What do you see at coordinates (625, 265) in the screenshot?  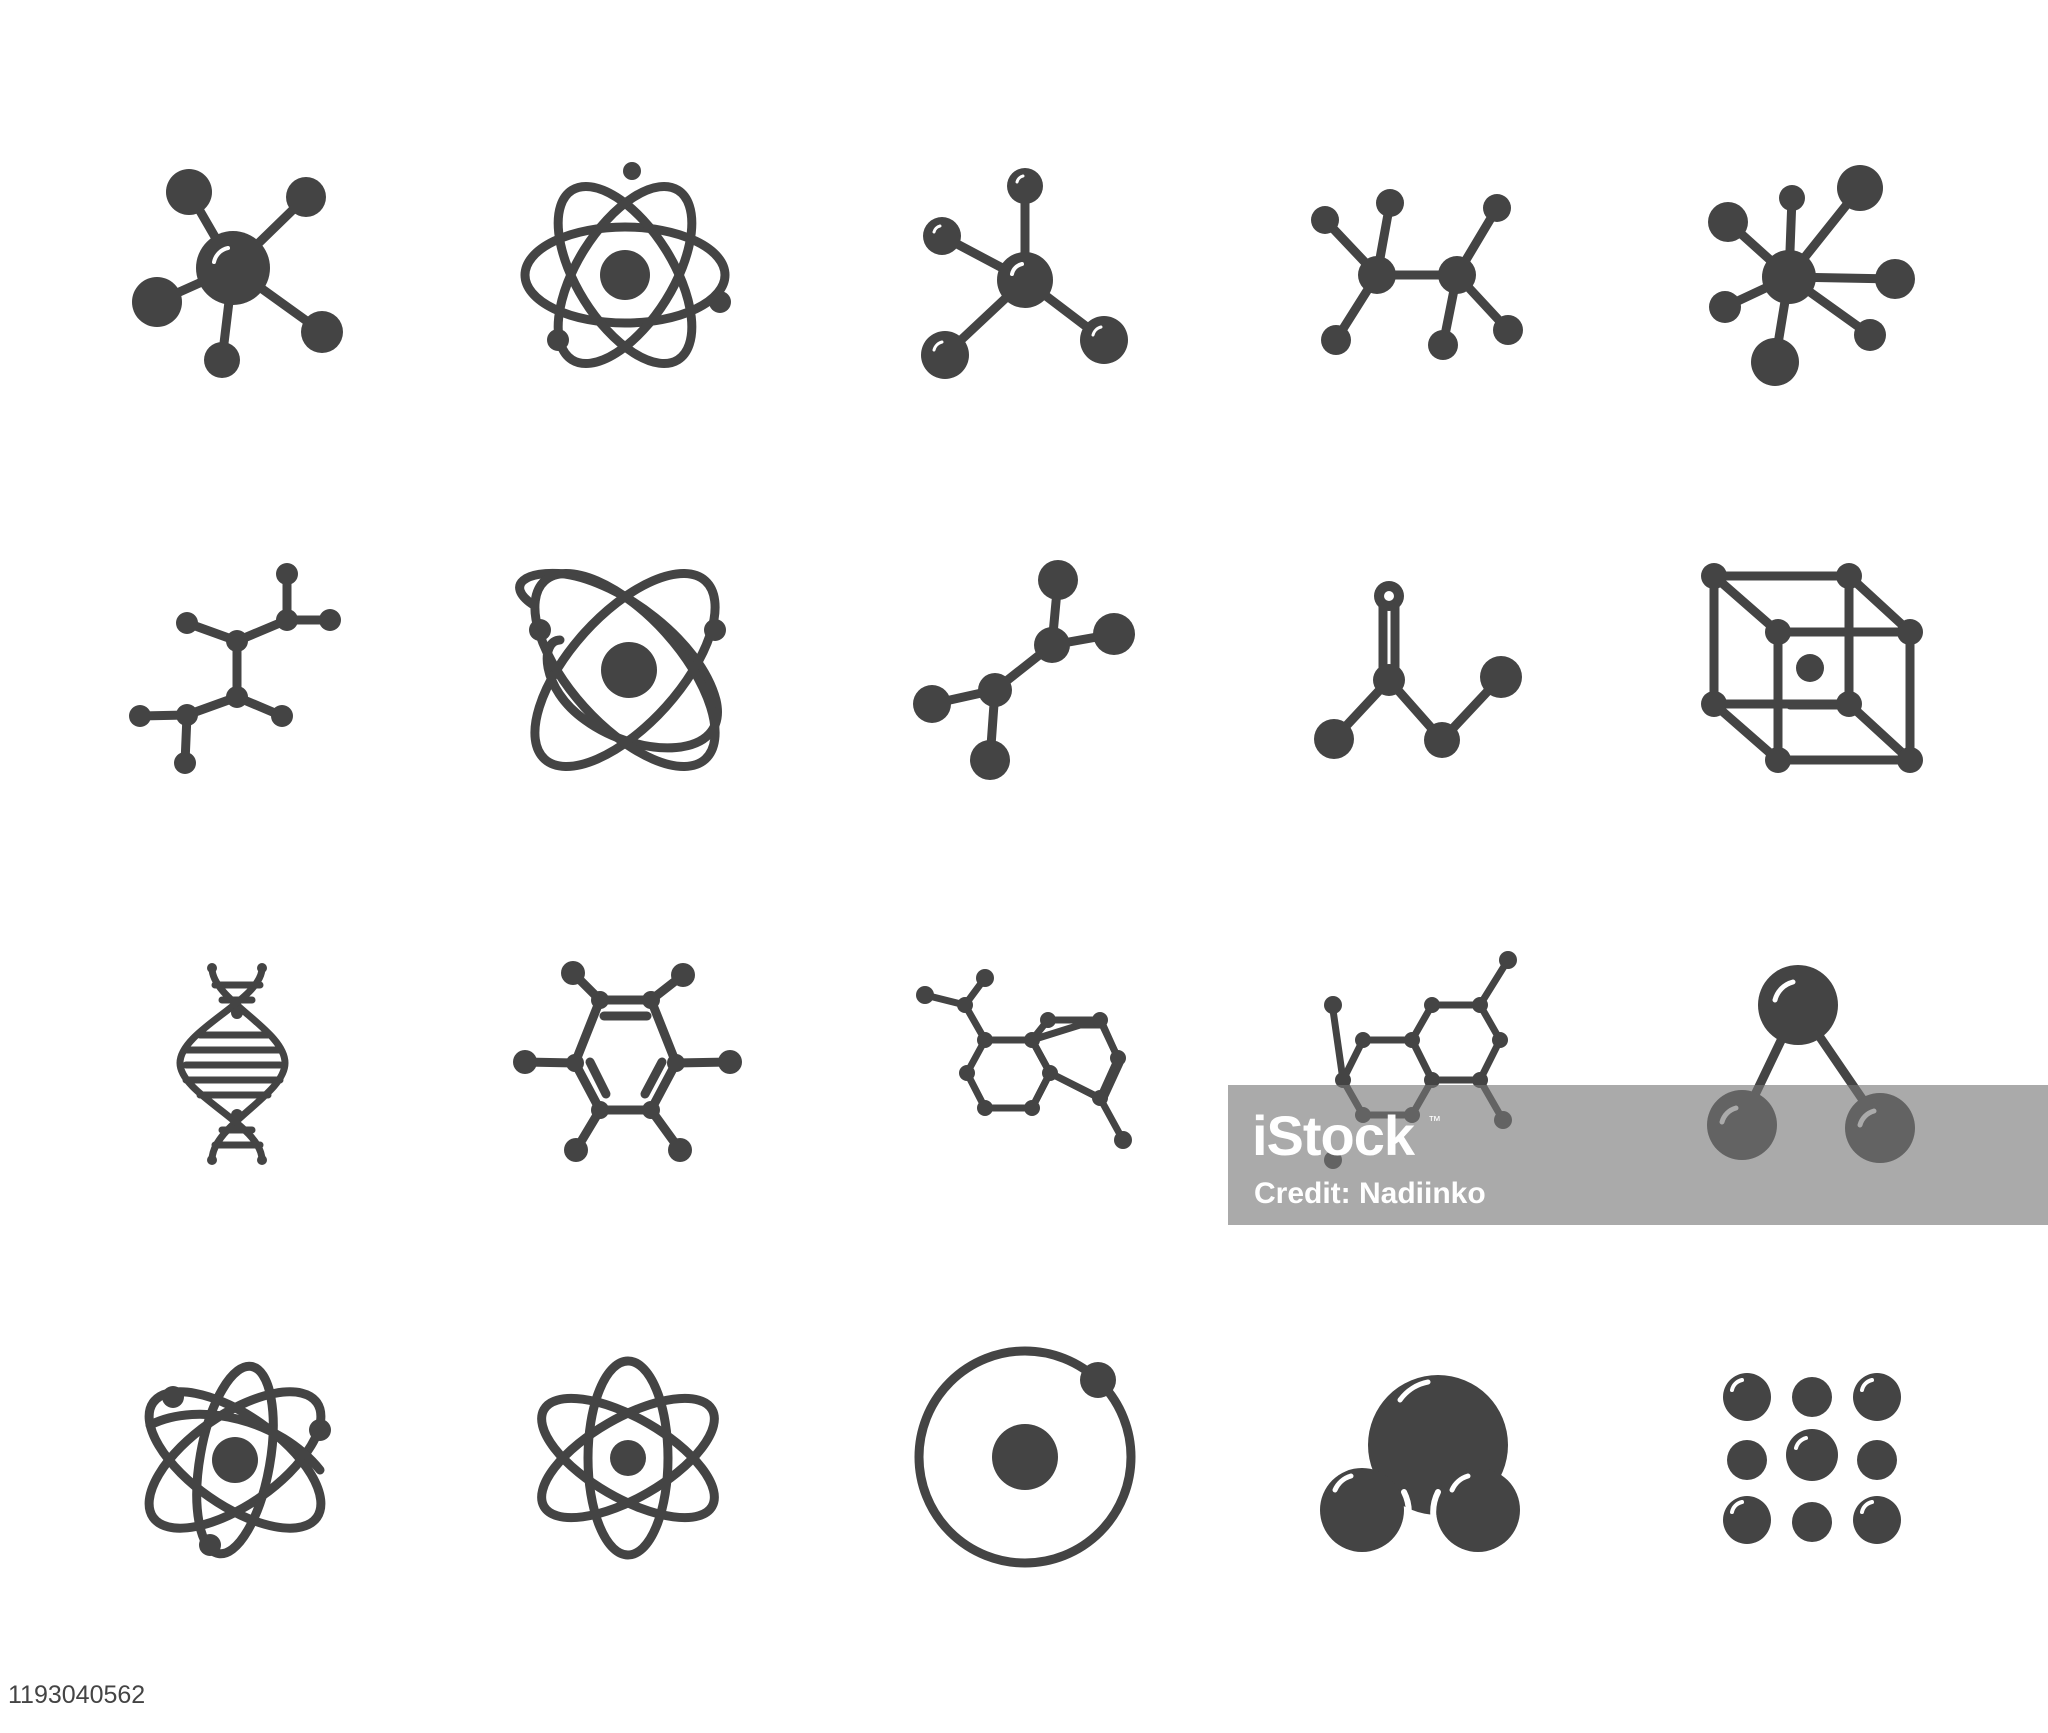 I see `atom-orbits-icon` at bounding box center [625, 265].